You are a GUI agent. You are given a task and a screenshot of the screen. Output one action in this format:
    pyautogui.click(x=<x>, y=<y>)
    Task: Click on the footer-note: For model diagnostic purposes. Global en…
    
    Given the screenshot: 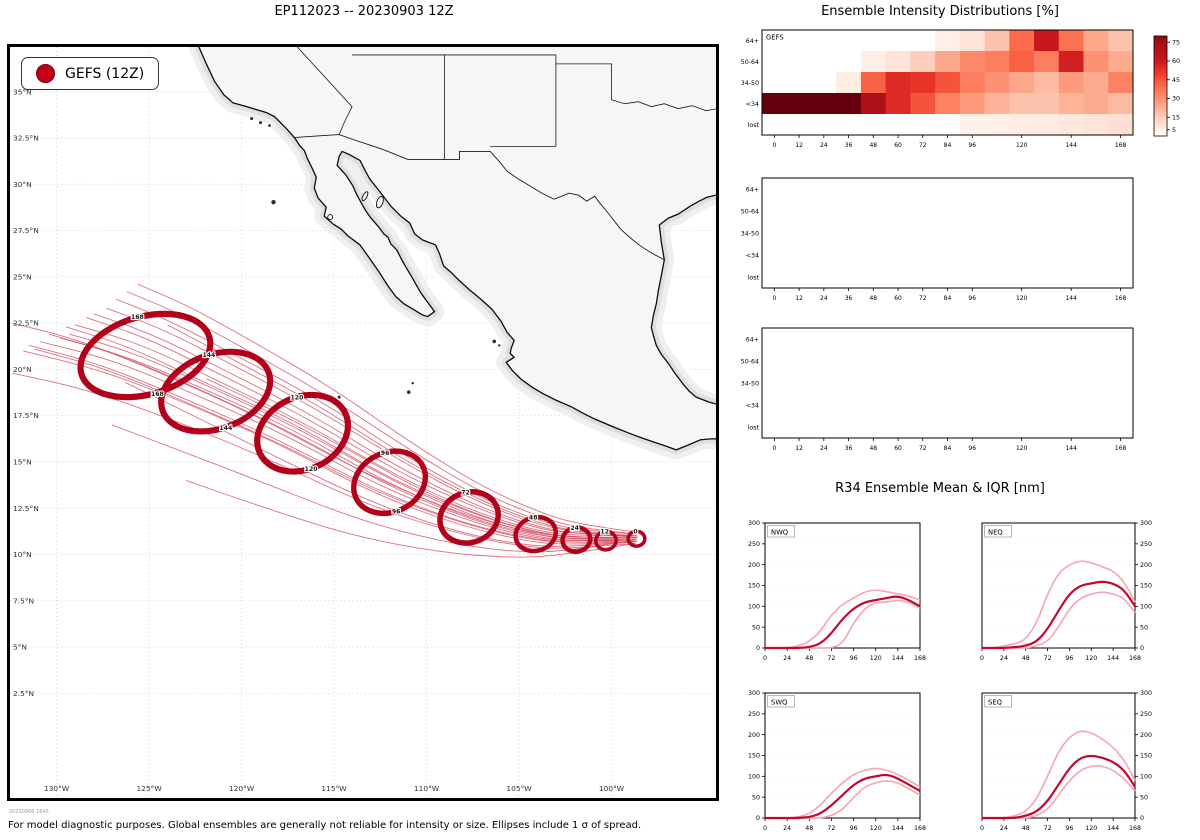 What is the action you would take?
    pyautogui.click(x=325, y=825)
    